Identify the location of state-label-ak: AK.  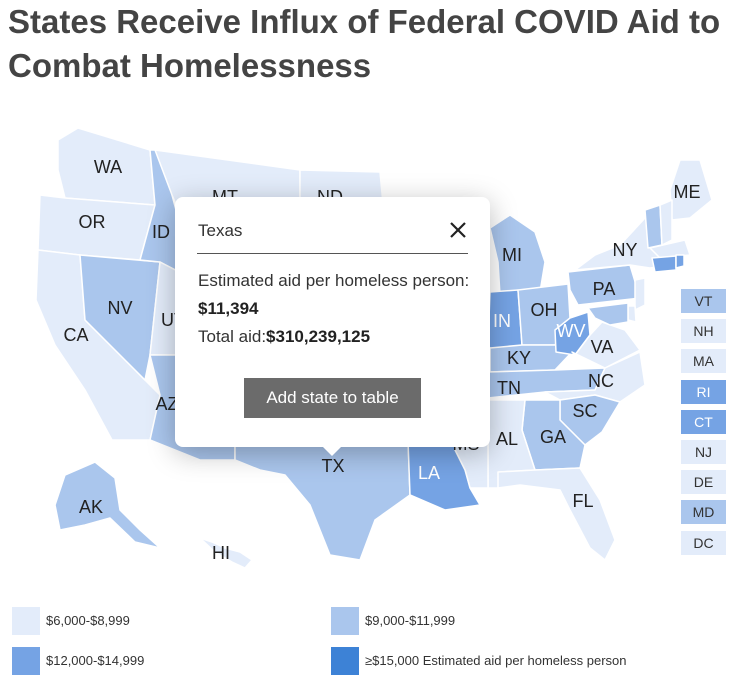
(91, 507).